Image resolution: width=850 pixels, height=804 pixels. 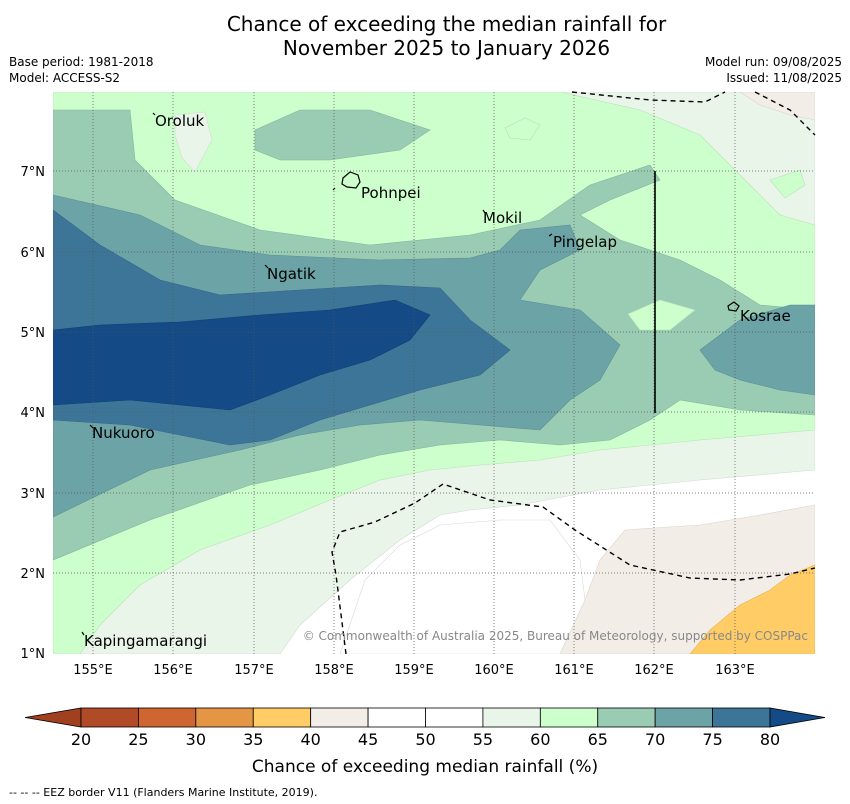 I want to click on model-name: Model: ACCESS-S2, so click(x=65, y=78).